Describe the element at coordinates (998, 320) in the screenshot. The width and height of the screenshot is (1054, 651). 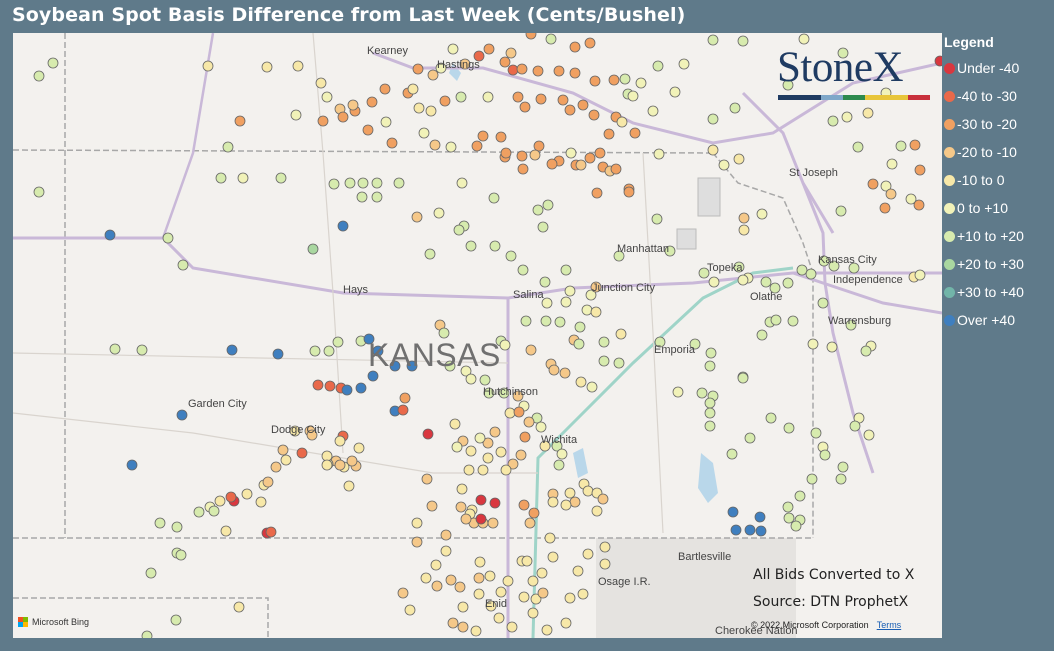
I see `legend-item: Over +40` at that location.